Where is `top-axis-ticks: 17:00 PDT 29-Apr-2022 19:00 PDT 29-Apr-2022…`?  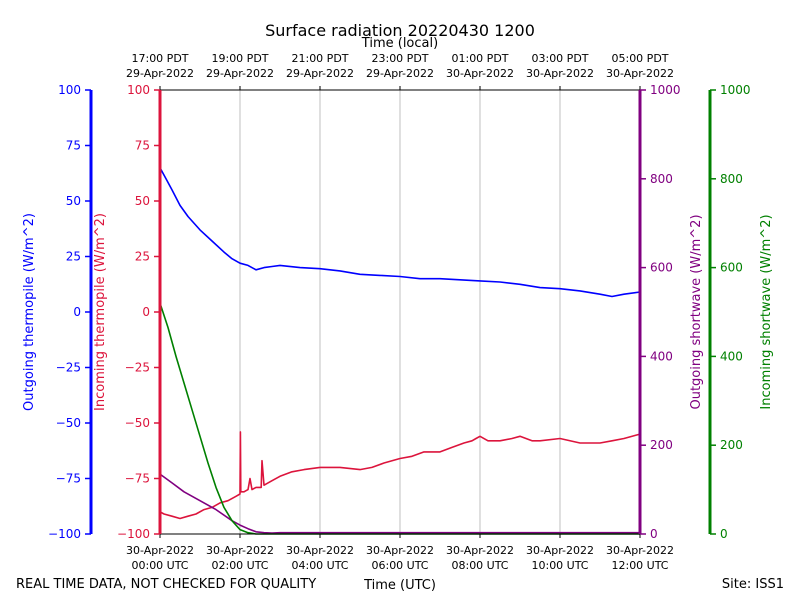 top-axis-ticks: 17:00 PDT 29-Apr-2022 19:00 PDT 29-Apr-2022… is located at coordinates (400, 71).